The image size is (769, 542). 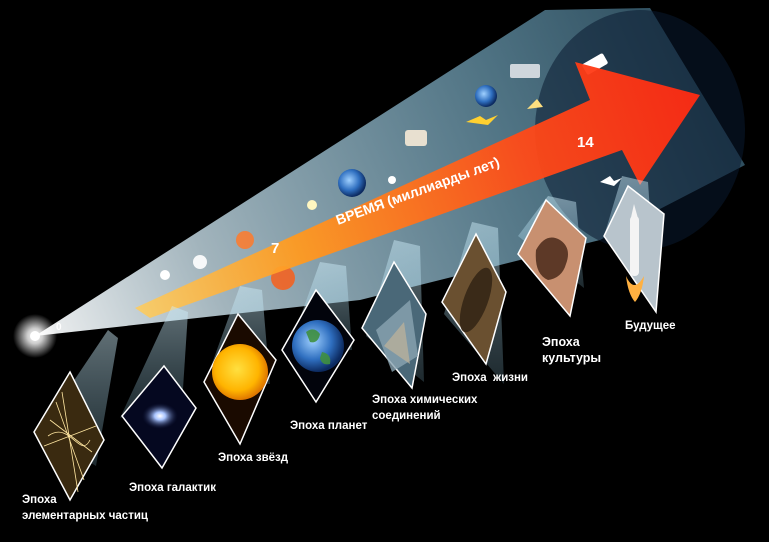 What do you see at coordinates (416, 138) in the screenshot?
I see `fossil-icon` at bounding box center [416, 138].